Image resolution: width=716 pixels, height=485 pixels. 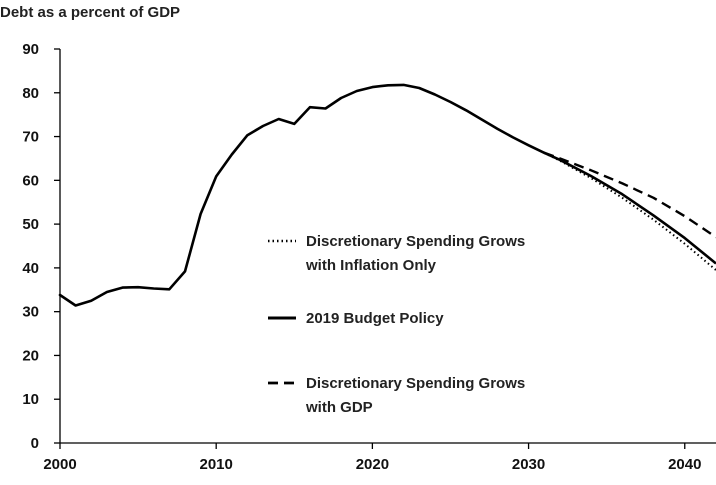 What do you see at coordinates (30, 137) in the screenshot?
I see `y-tick-label: 70` at bounding box center [30, 137].